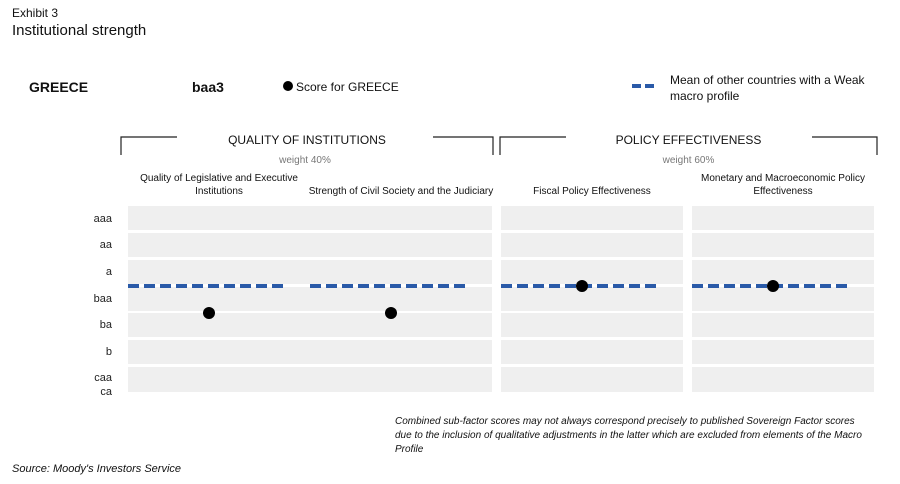 This screenshot has height=484, width=900. What do you see at coordinates (688, 160) in the screenshot?
I see `group-weight: weight 60%` at bounding box center [688, 160].